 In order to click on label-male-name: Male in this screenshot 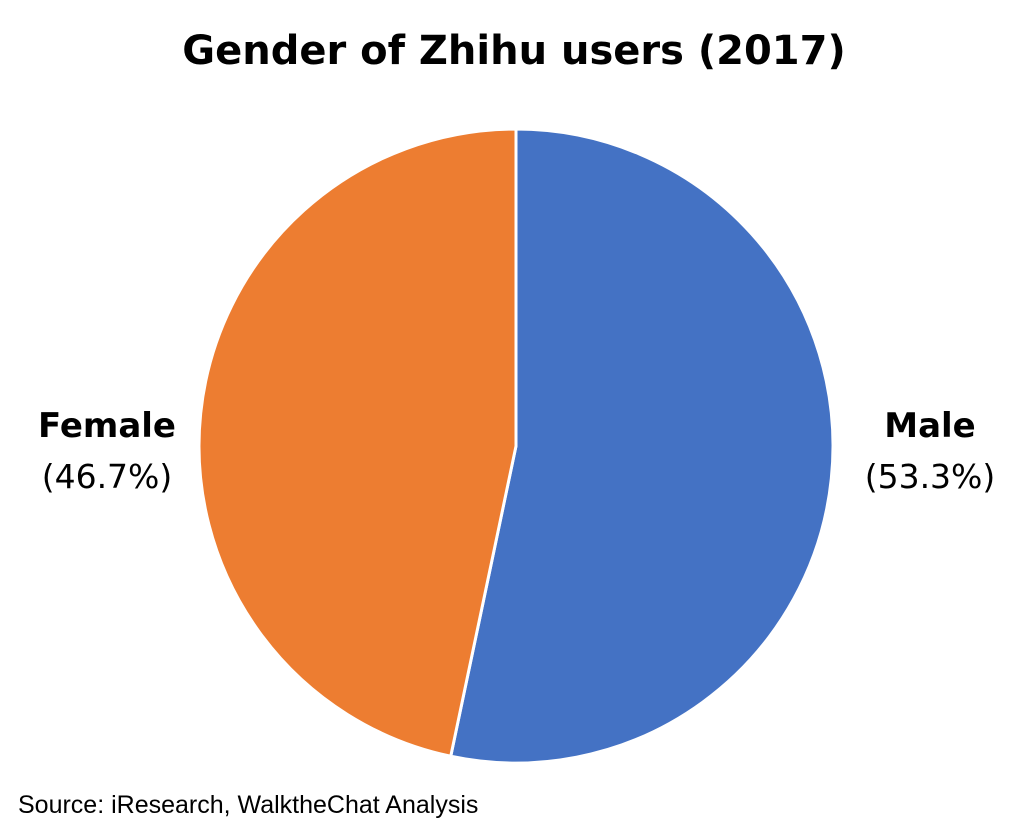, I will do `click(930, 426)`.